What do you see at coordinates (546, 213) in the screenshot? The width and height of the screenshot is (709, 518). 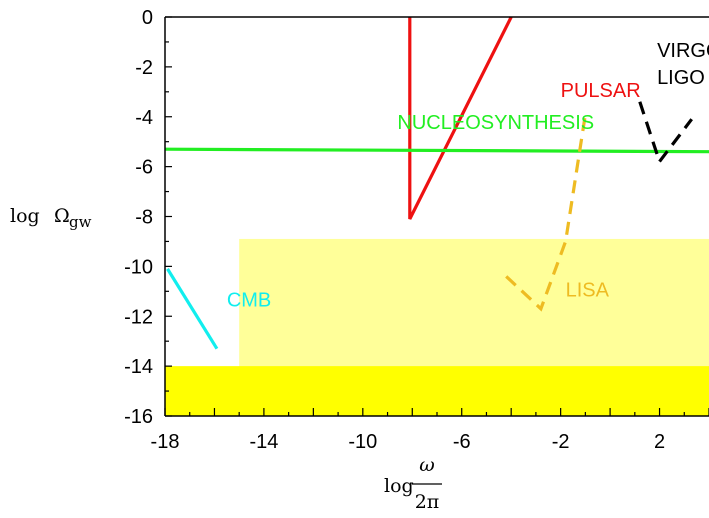 I see `series-line-lisa` at bounding box center [546, 213].